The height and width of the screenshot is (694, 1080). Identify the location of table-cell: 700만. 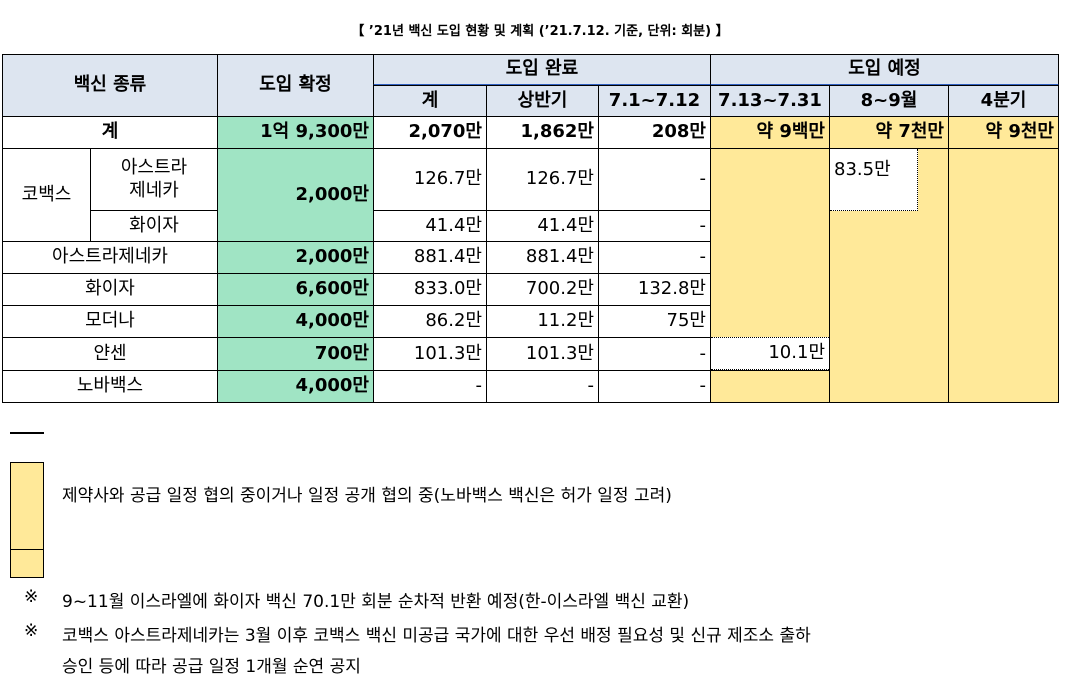
(295, 354).